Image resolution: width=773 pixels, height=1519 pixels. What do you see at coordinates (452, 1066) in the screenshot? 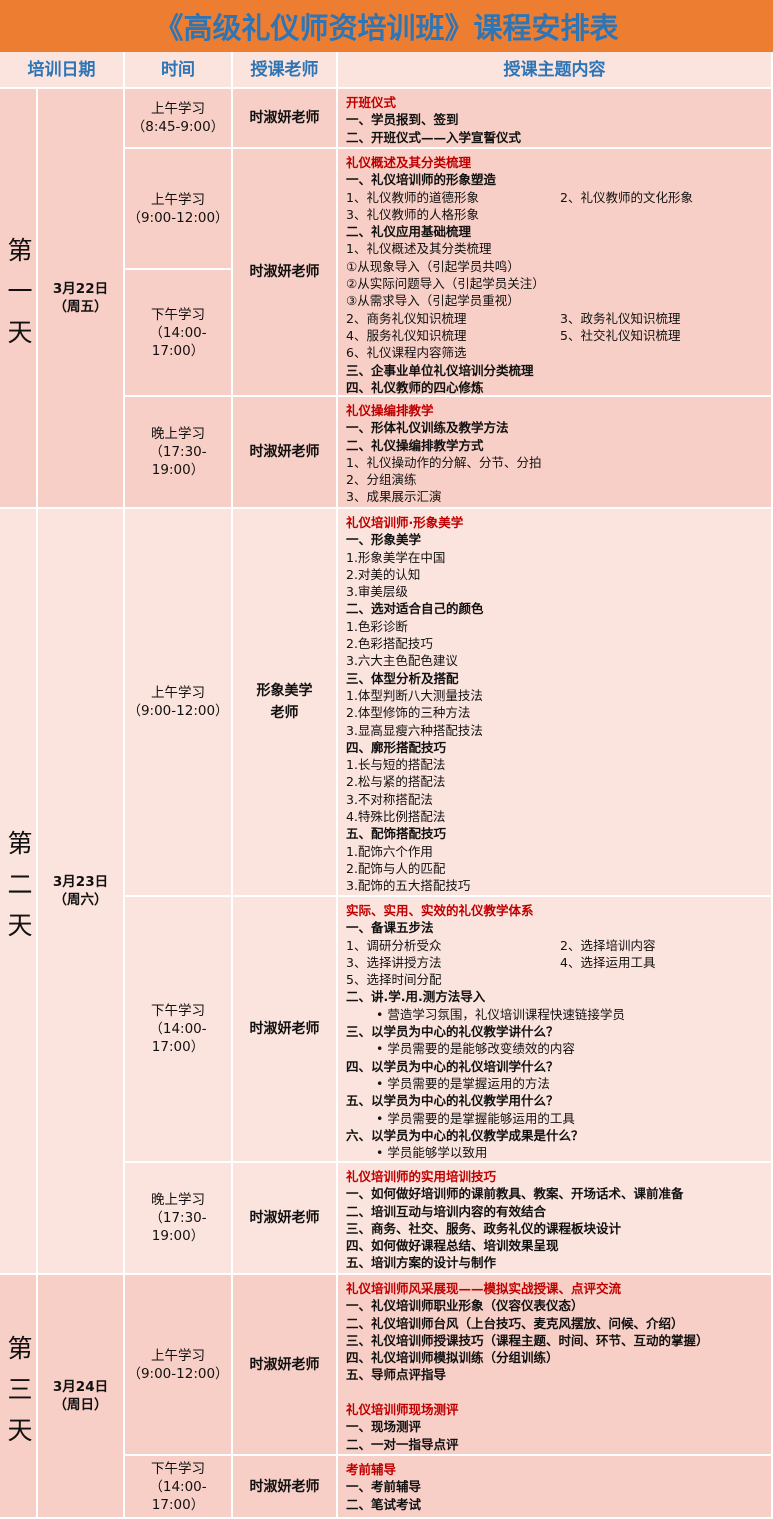
I see `topic-line: 四、以学员为中心的礼仪培训学什么？` at bounding box center [452, 1066].